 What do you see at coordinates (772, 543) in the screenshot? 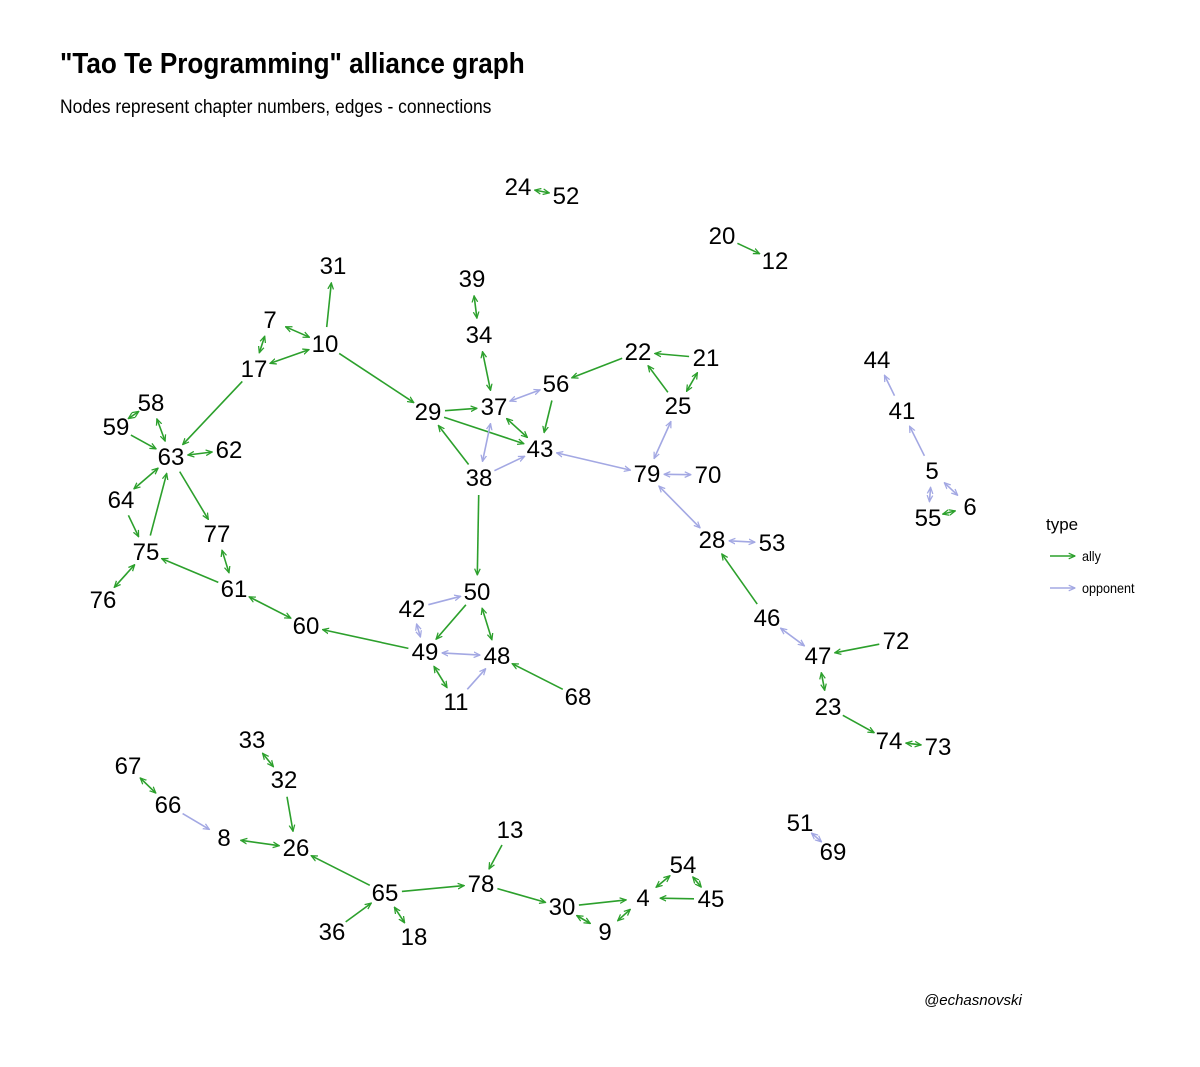
I see `node-53: 53` at bounding box center [772, 543].